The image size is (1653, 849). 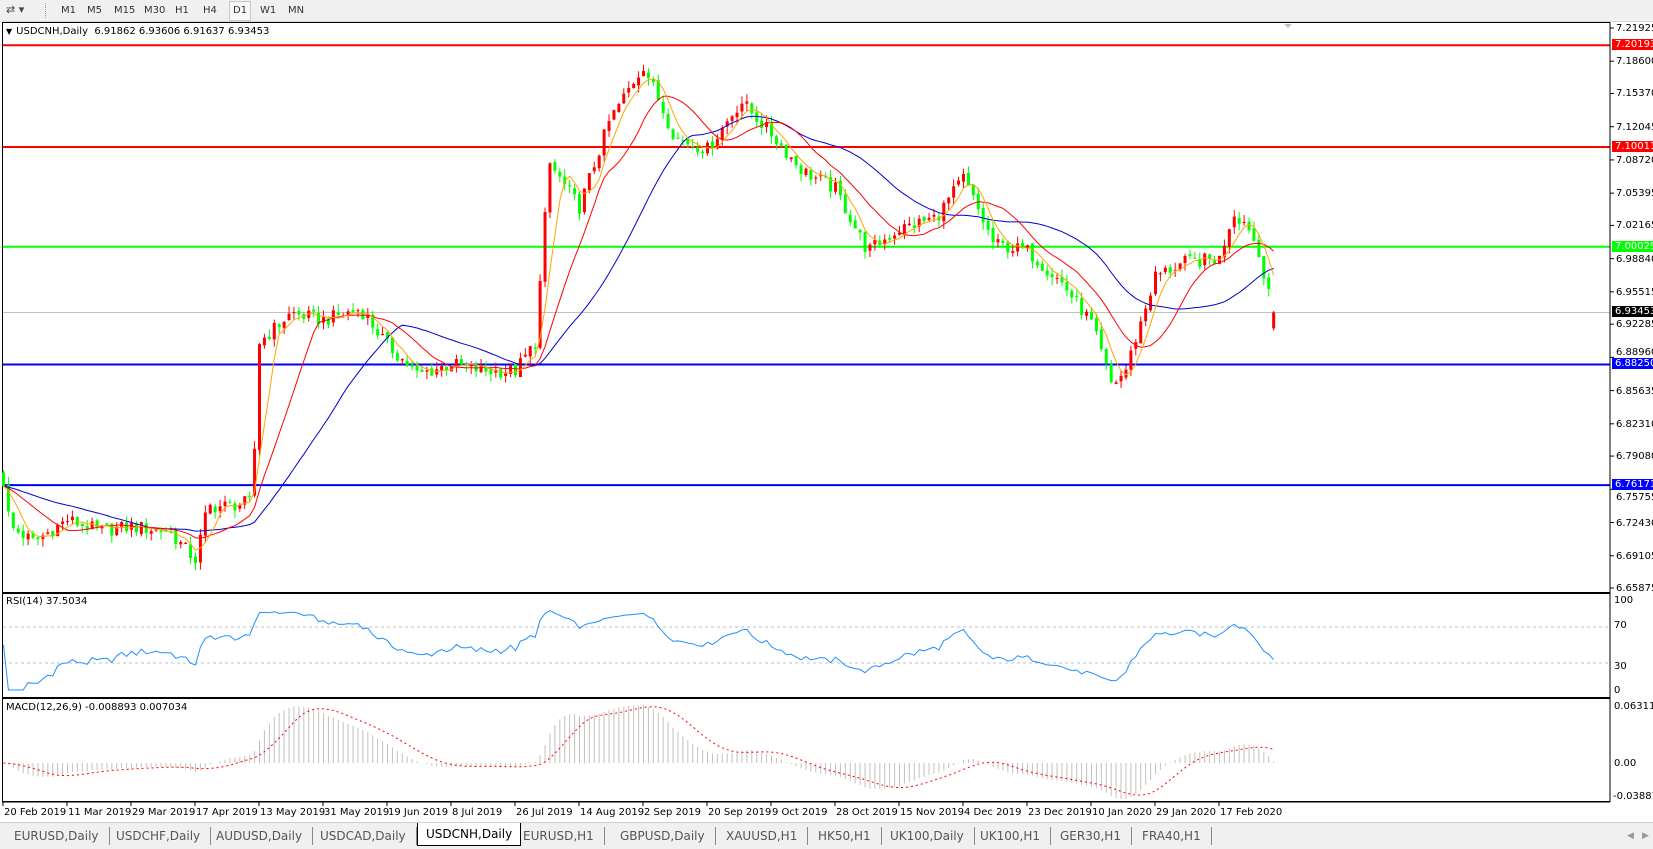 I want to click on line-tools-icon: ⇄ ▾, so click(x=15, y=9).